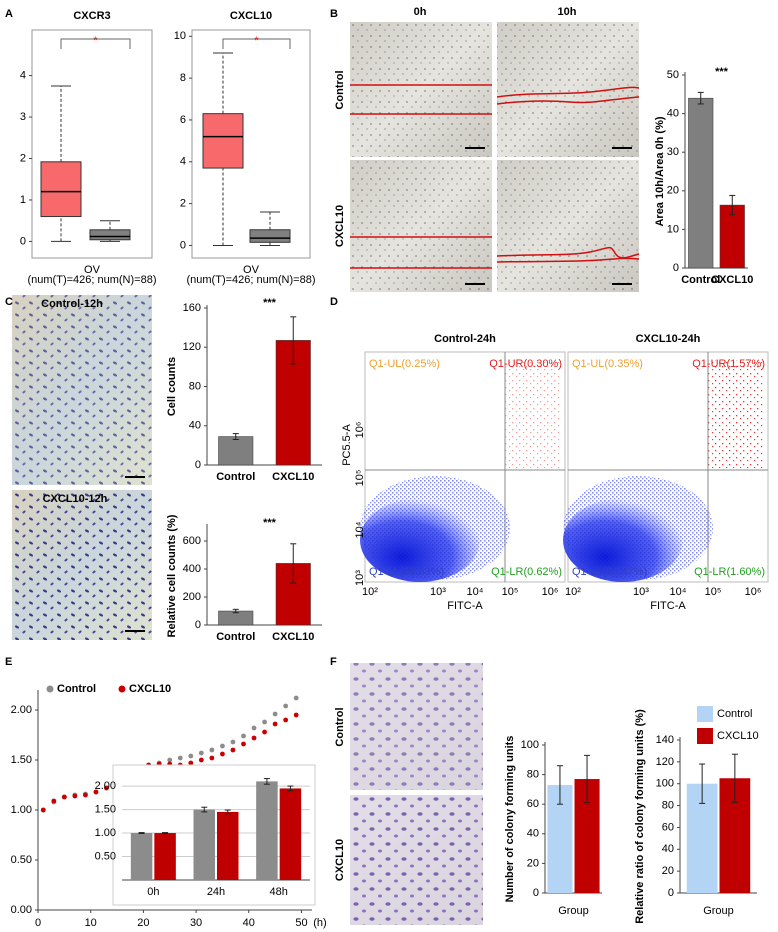 The height and width of the screenshot is (932, 778). Describe the element at coordinates (360, 578) in the screenshot. I see `y-tick-label: 10³` at that location.